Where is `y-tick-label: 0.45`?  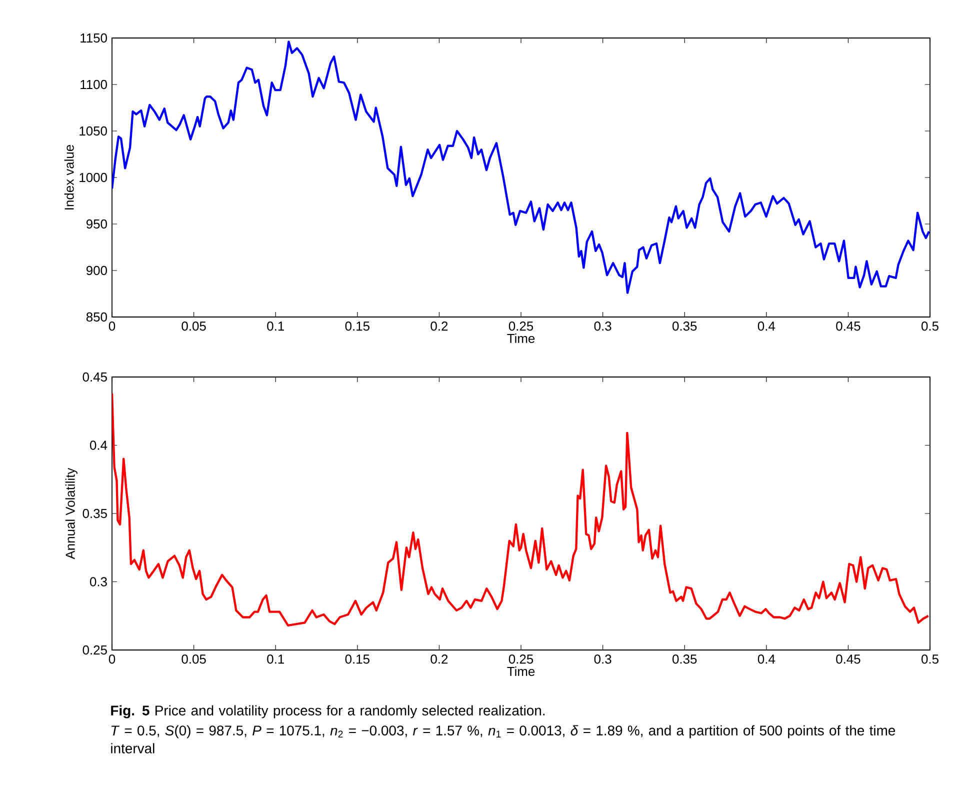 y-tick-label: 0.45 is located at coordinates (94, 377).